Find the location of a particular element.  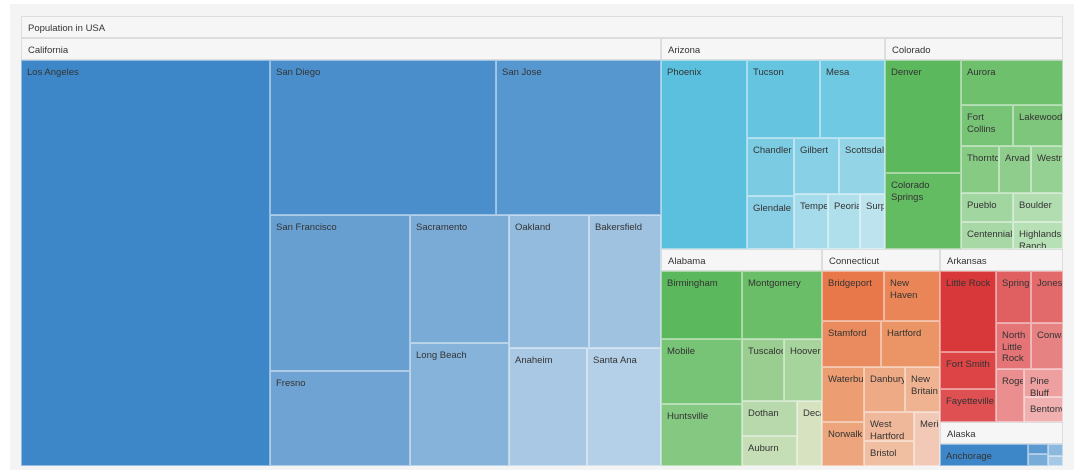

state-header-alabama: Alabama is located at coordinates (741, 260).